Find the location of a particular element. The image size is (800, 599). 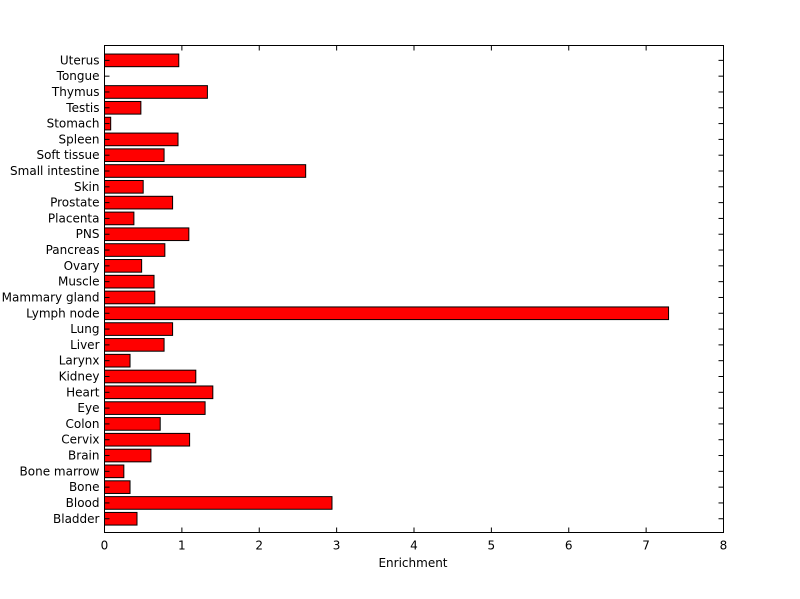

x-tick-label-6: 6 is located at coordinates (569, 546).